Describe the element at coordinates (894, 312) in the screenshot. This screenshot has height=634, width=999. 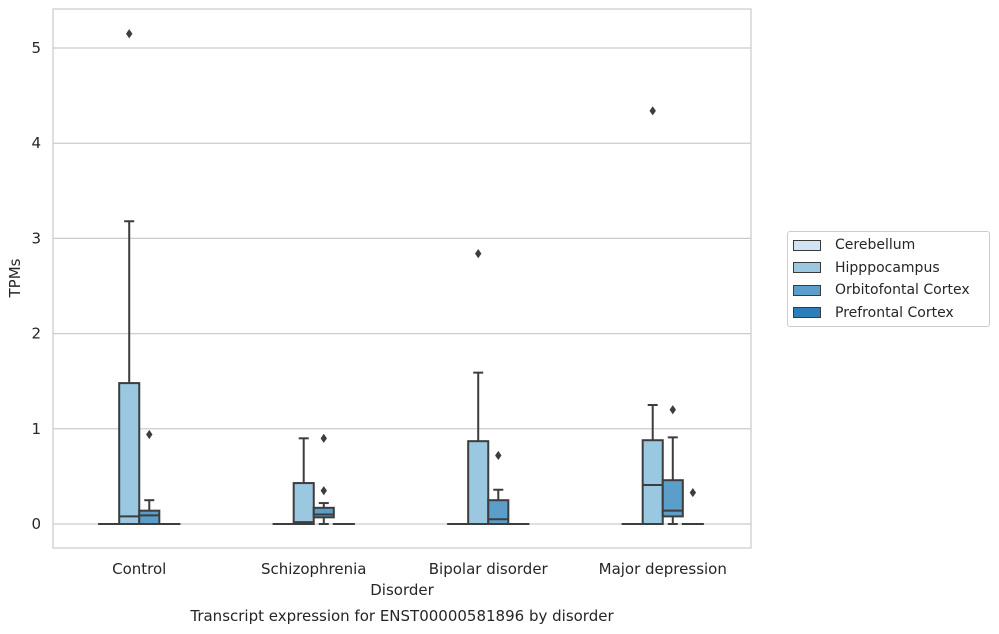
I see `legend-label: Prefrontal Cortex` at that location.